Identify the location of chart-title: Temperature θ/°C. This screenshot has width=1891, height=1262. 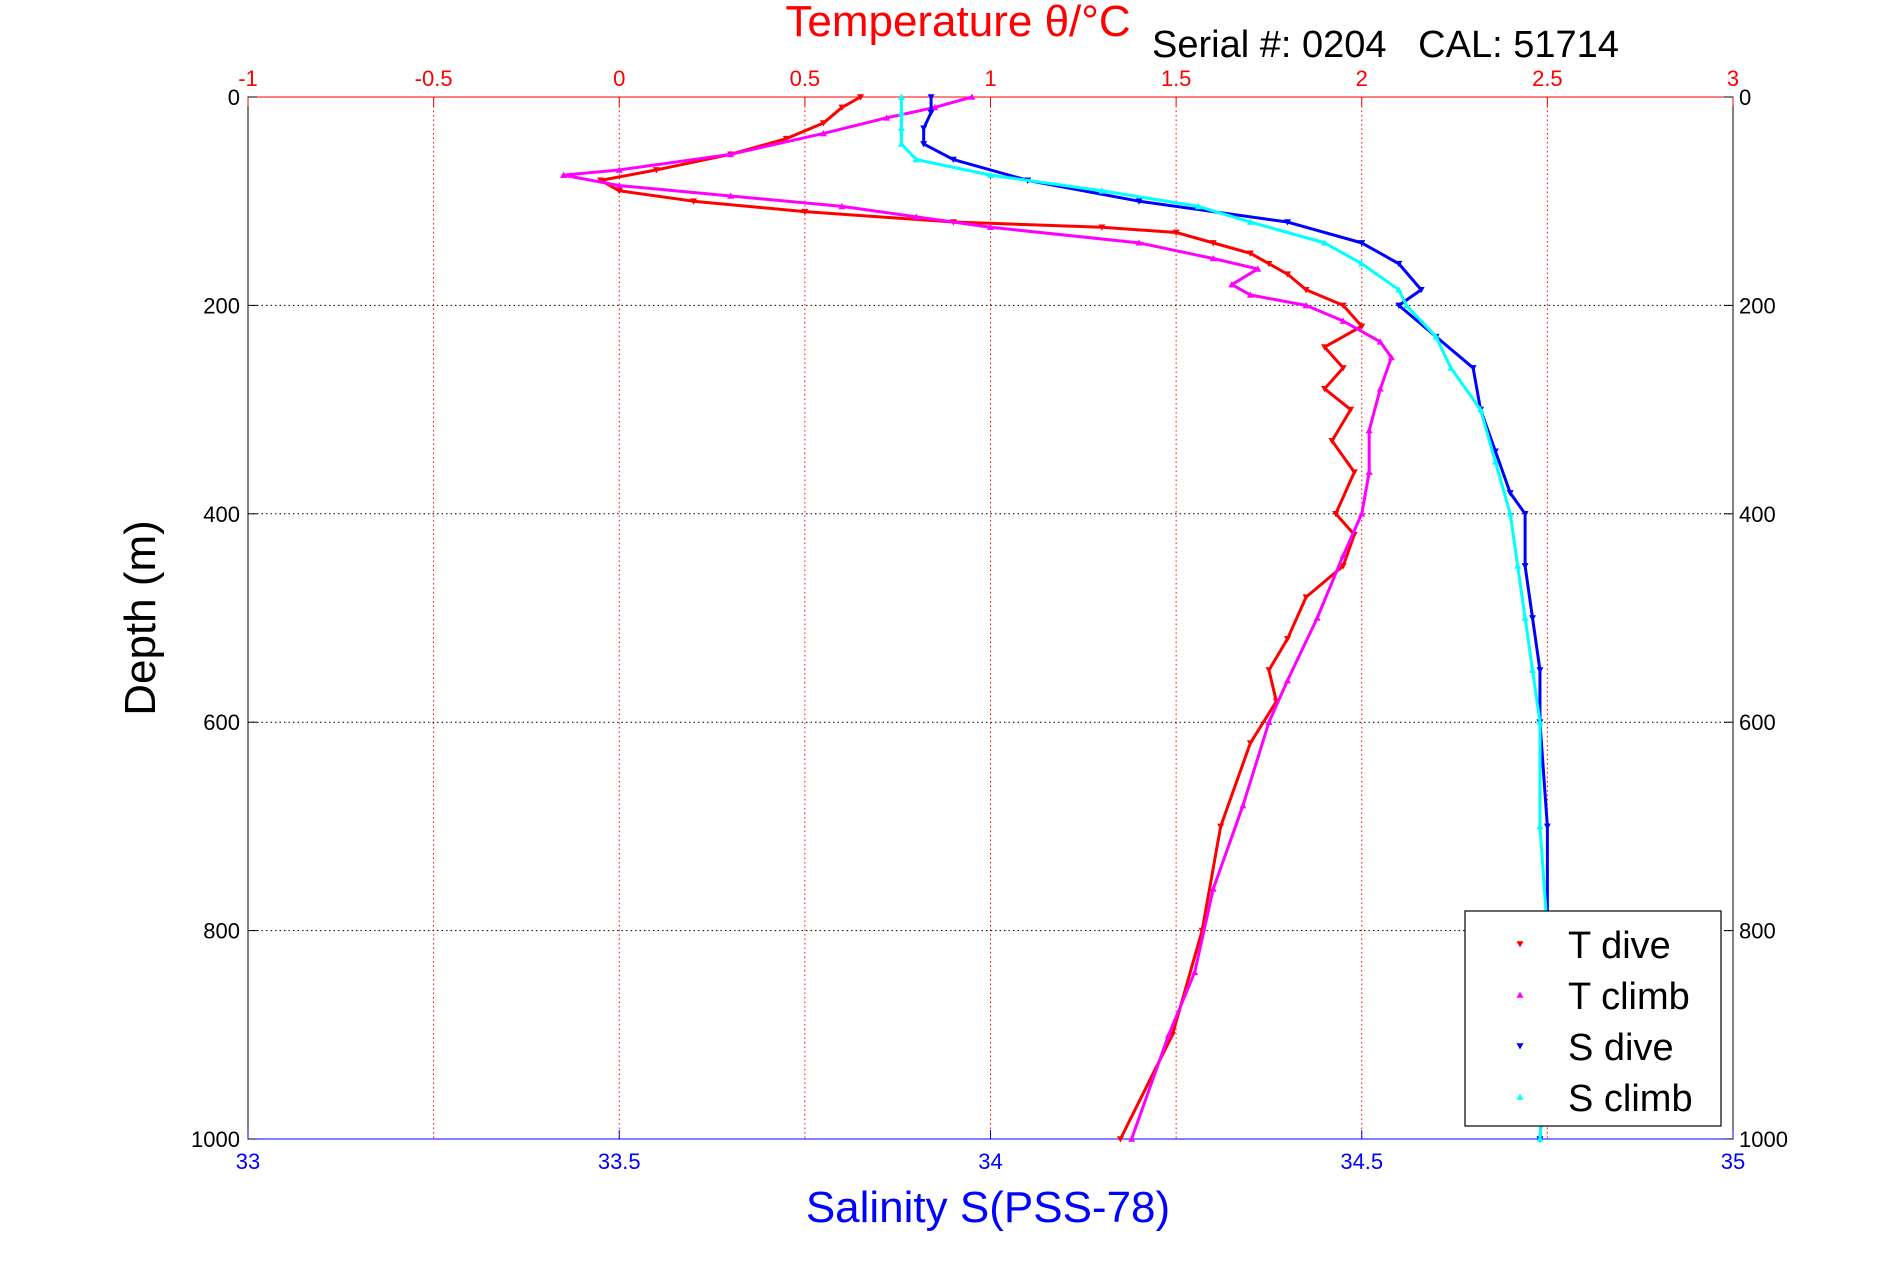
(957, 23).